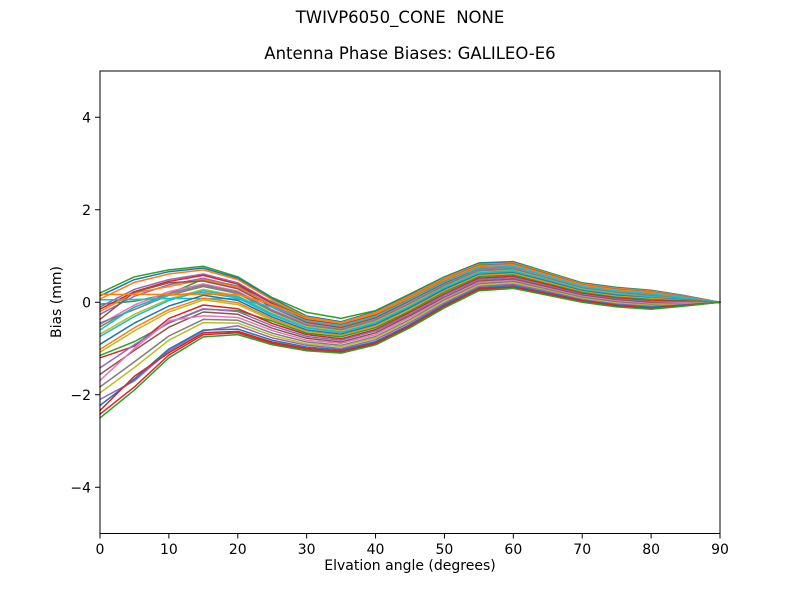  Describe the element at coordinates (651, 550) in the screenshot. I see `x-tick-label: 80` at that location.